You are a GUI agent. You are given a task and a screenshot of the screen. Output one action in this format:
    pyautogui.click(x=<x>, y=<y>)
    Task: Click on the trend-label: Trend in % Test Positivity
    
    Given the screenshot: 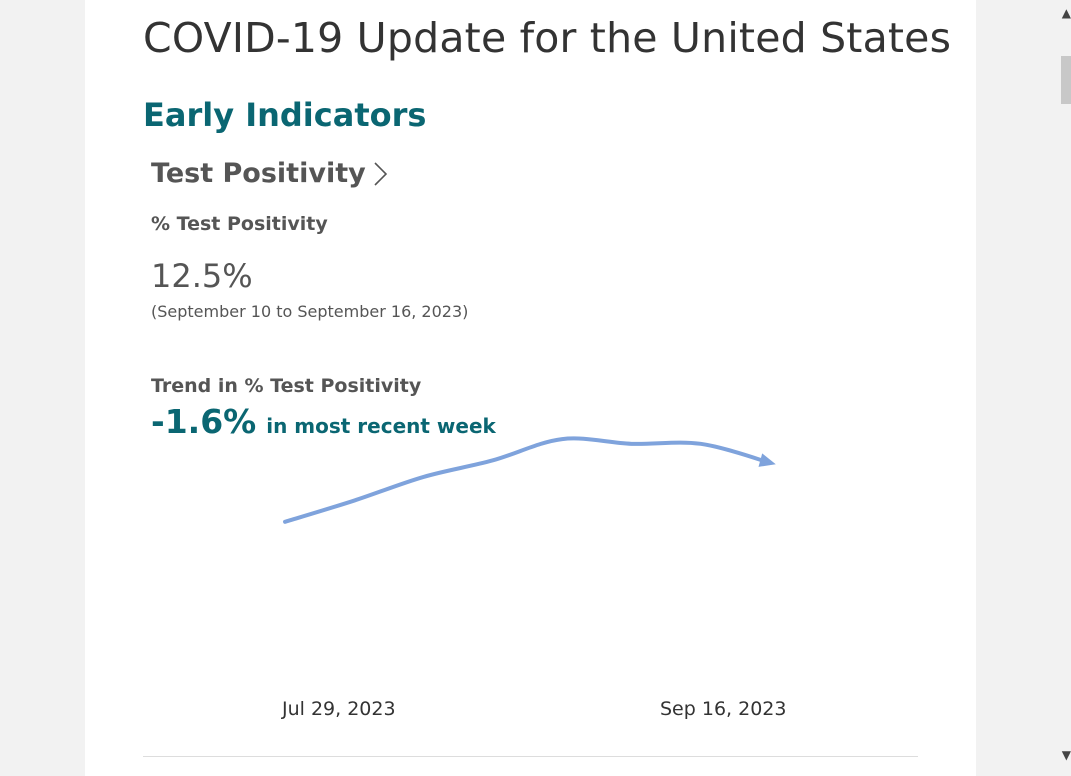 What is the action you would take?
    pyautogui.click(x=286, y=386)
    